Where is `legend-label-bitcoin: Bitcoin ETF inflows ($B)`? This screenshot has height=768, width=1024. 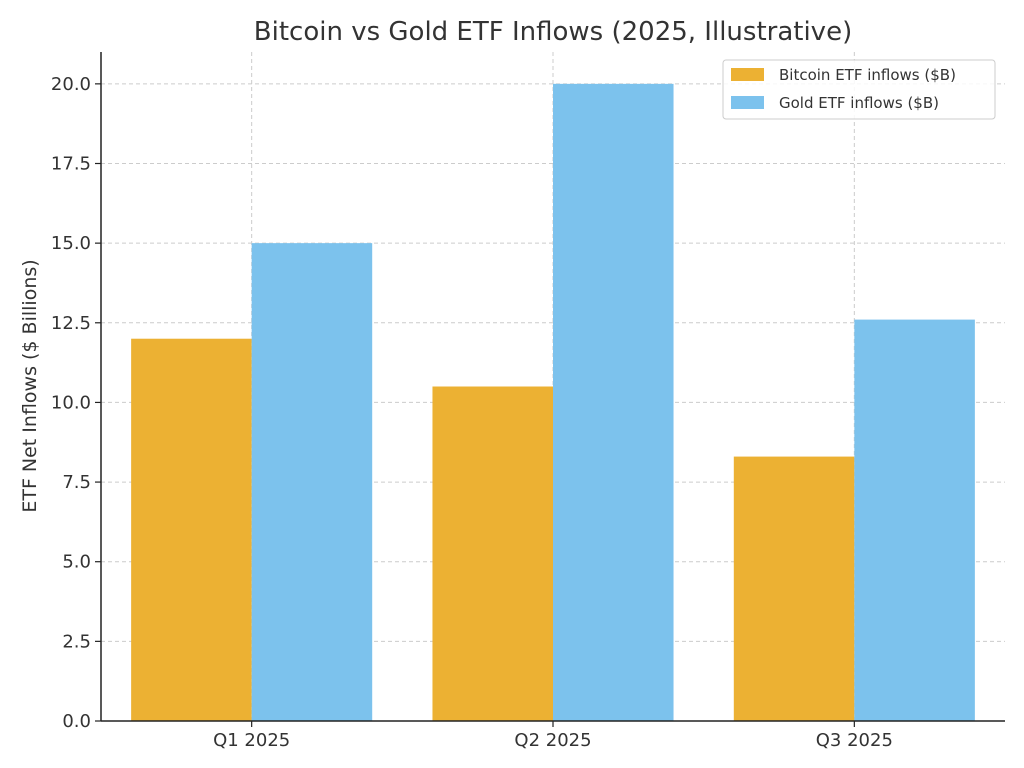 legend-label-bitcoin: Bitcoin ETF inflows ($B) is located at coordinates (867, 75).